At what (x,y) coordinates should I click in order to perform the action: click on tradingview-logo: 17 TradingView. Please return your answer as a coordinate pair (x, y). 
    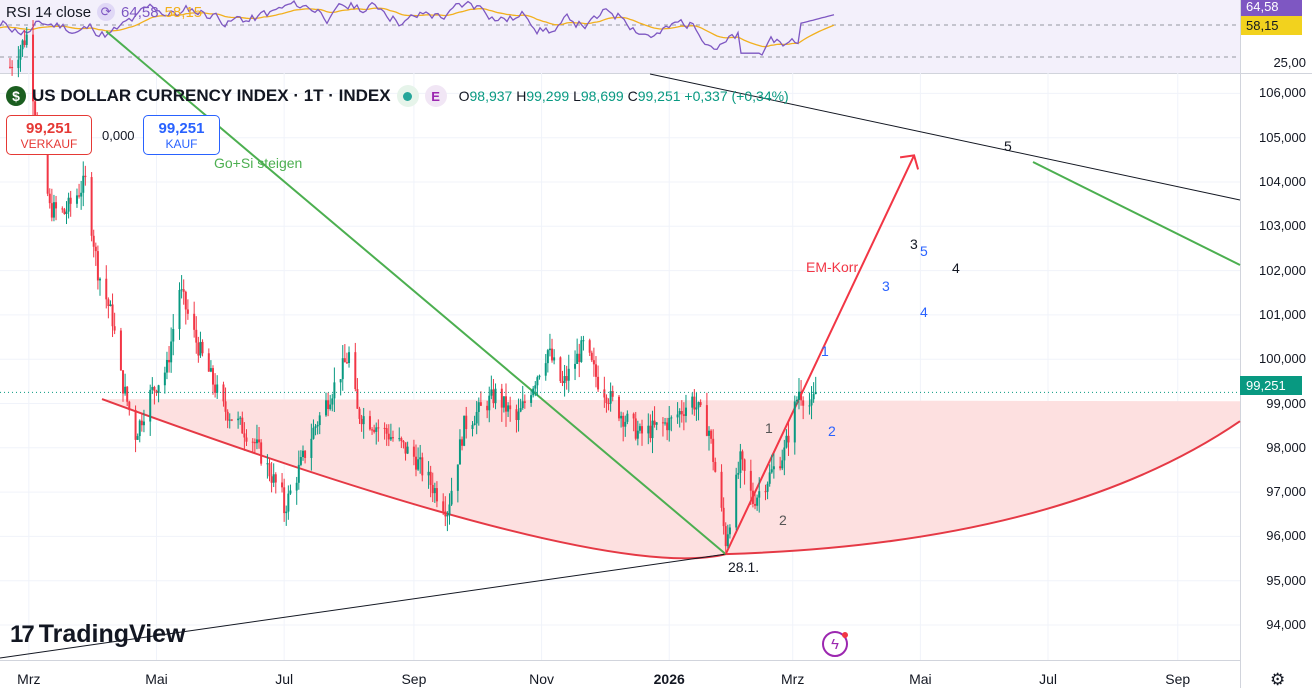
    Looking at the image, I should click on (98, 634).